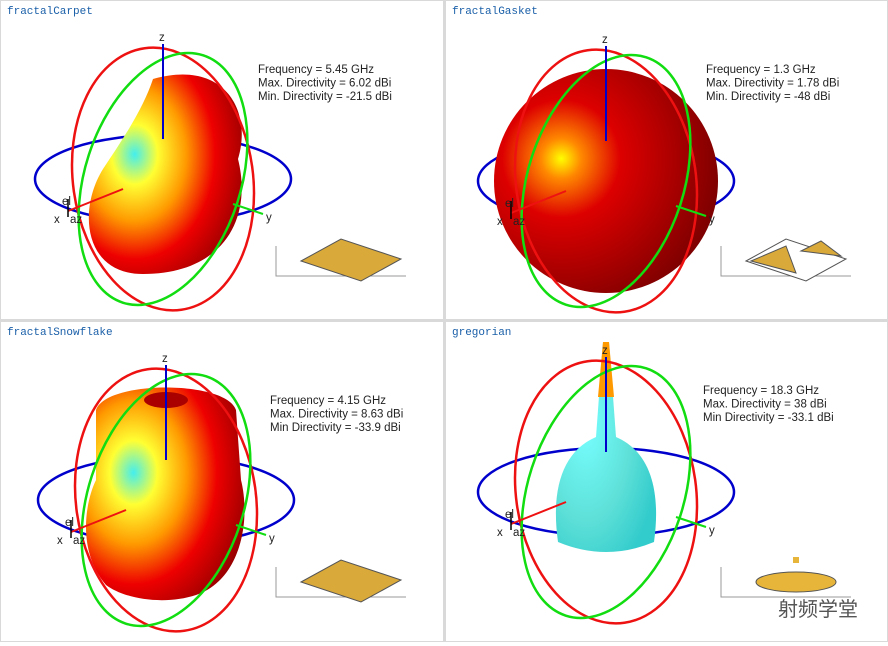  I want to click on panel-title: fractalCarpet, so click(50, 12).